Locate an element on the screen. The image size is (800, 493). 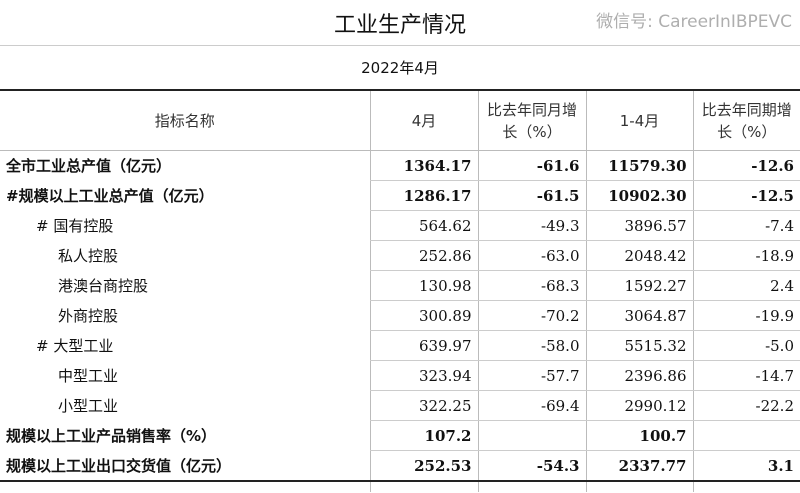
header-ytd-growth: 比去年同期增长（%） is located at coordinates (746, 121).